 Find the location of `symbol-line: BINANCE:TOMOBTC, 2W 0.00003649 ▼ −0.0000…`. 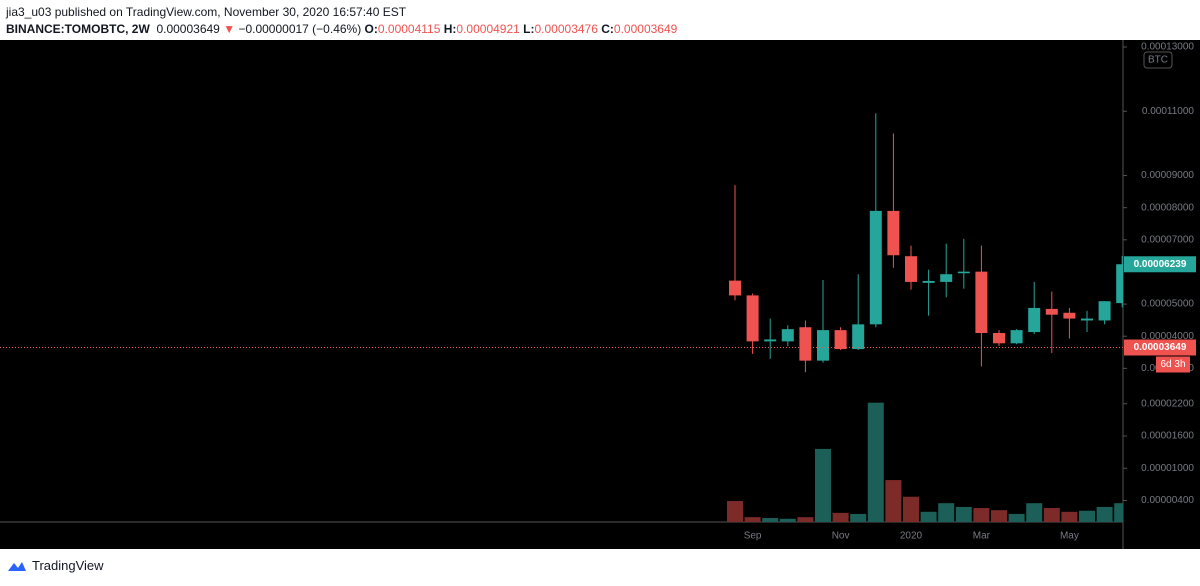

symbol-line: BINANCE:TOMOBTC, 2W 0.00003649 ▼ −0.0000… is located at coordinates (341, 29).